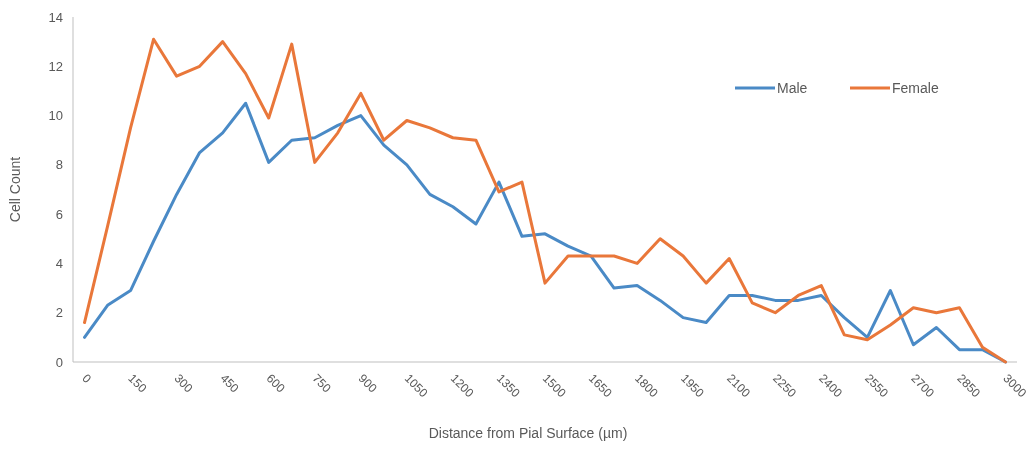 The image size is (1034, 449). Describe the element at coordinates (55, 116) in the screenshot. I see `y-tick-label: 10` at that location.